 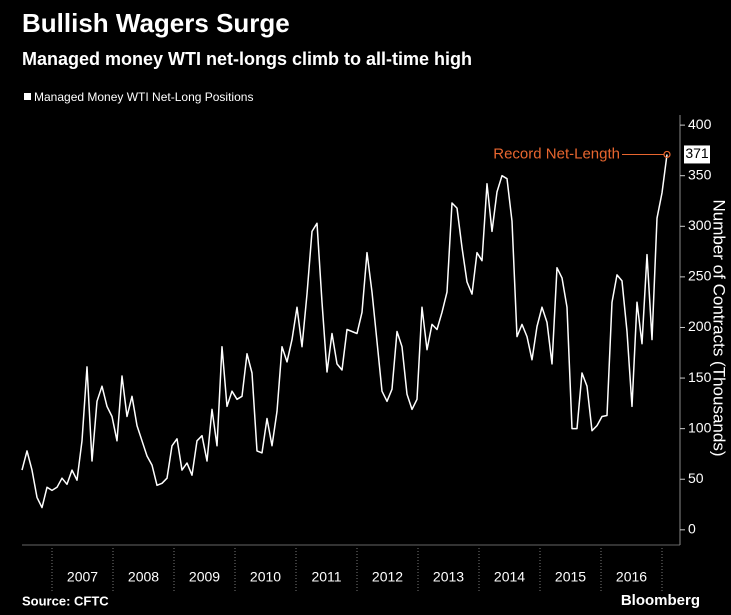 I want to click on y-tick-label: 100, so click(x=700, y=427).